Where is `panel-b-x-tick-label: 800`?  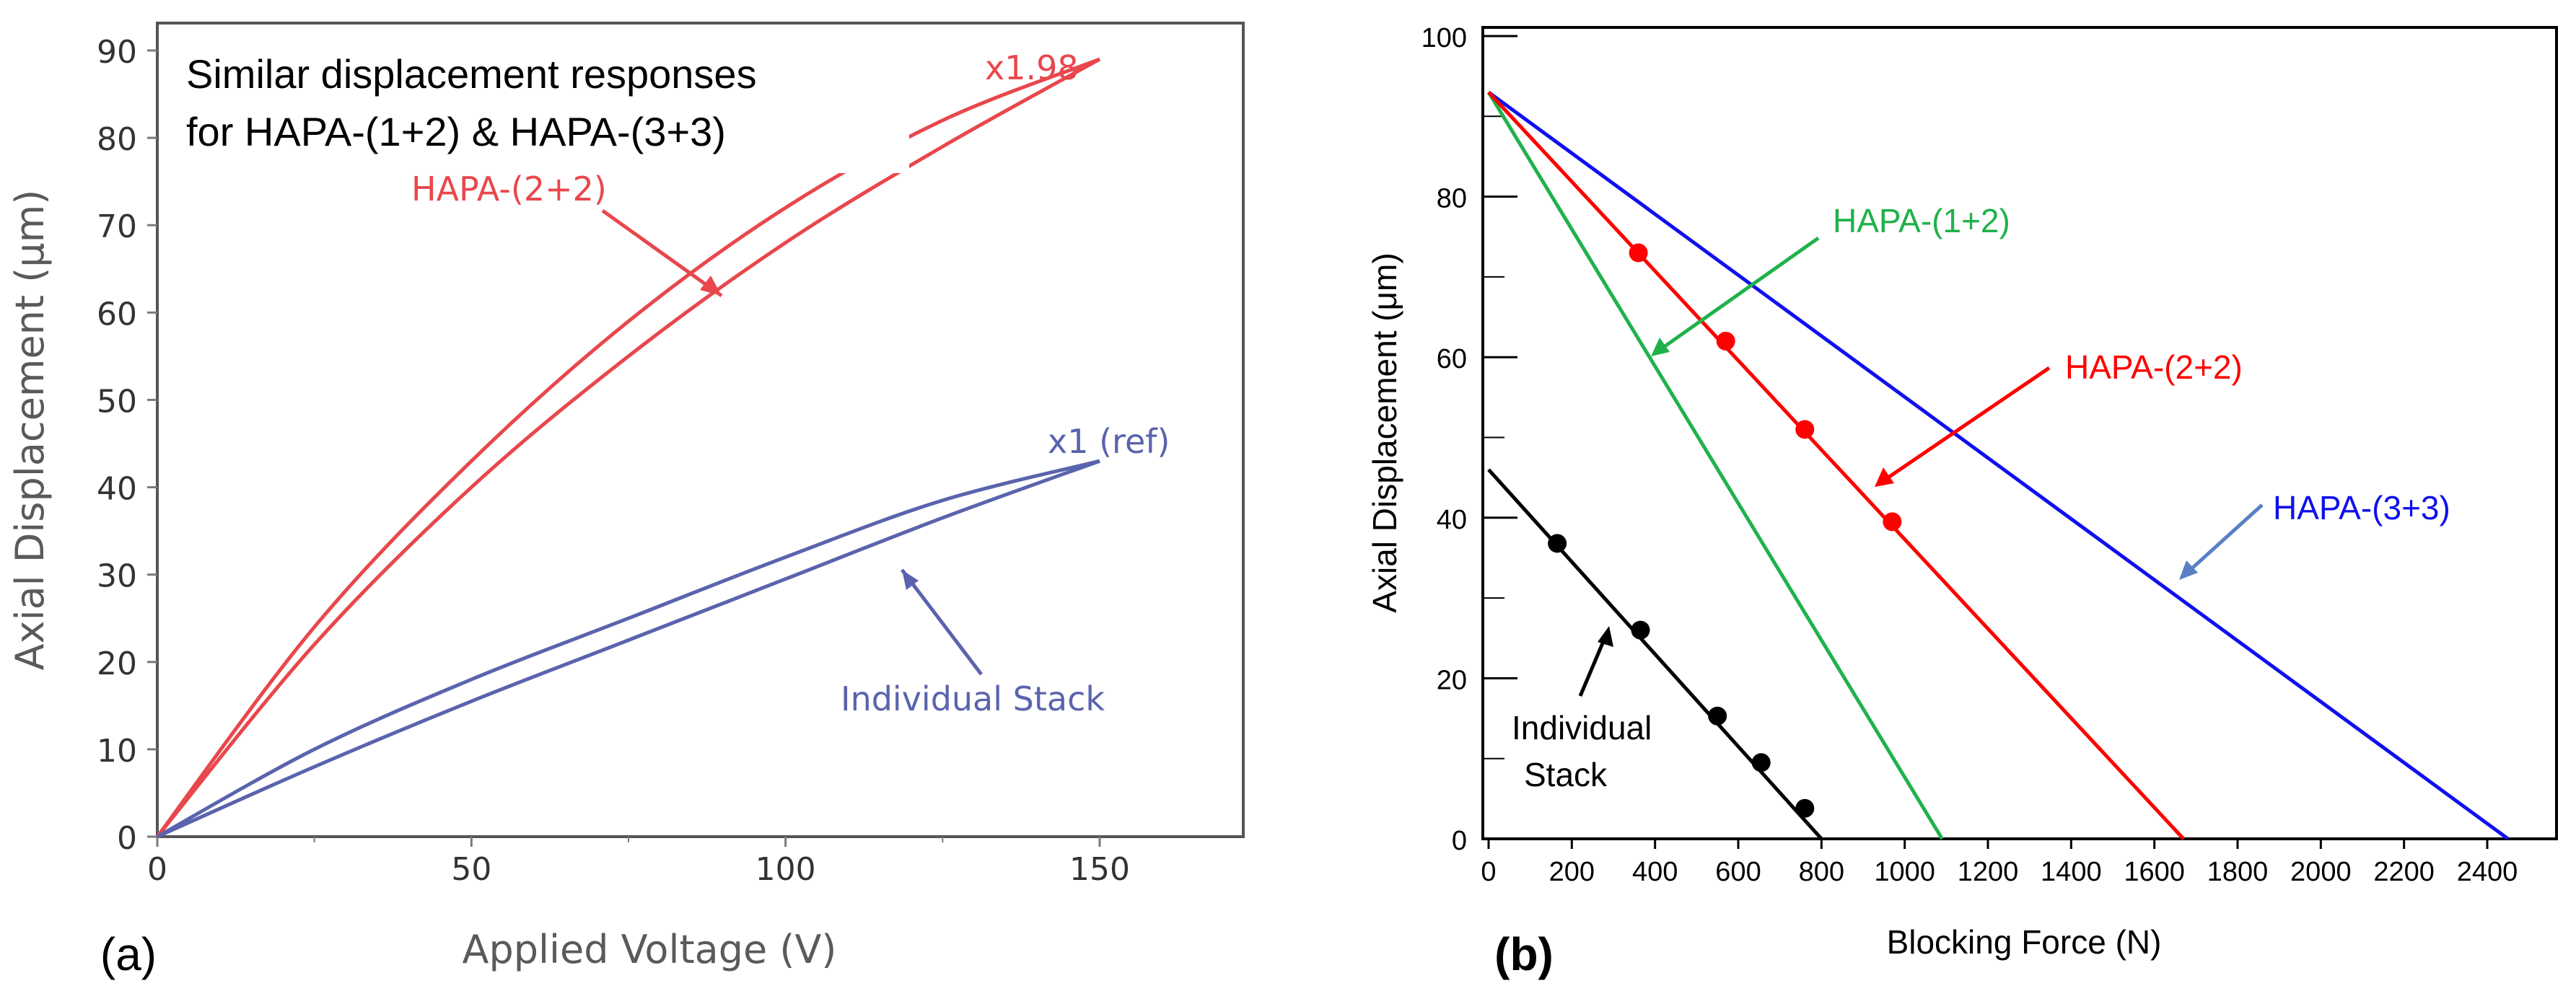 panel-b-x-tick-label: 800 is located at coordinates (1822, 872).